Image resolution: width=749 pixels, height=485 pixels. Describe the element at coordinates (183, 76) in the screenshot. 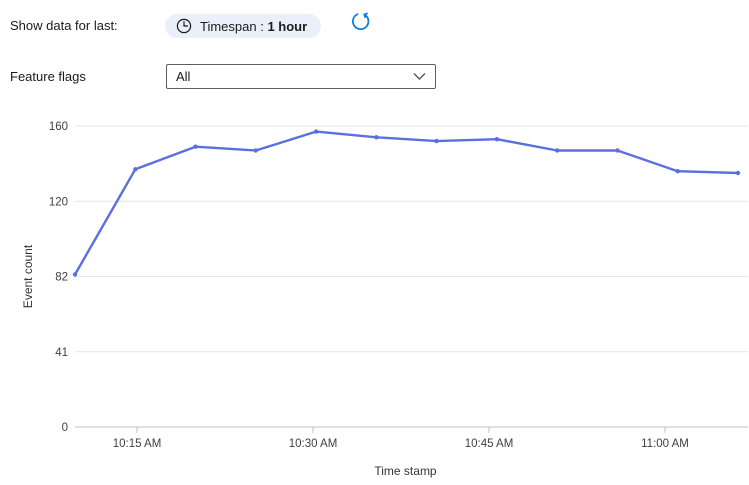

I see `feature-flags-selected-value: All` at that location.